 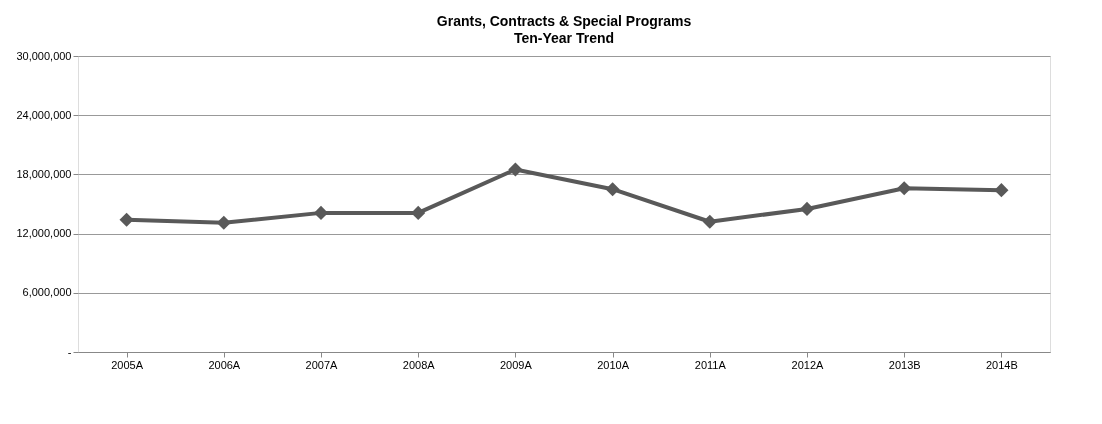 I want to click on x-tick-label: 2006A, so click(x=224, y=364).